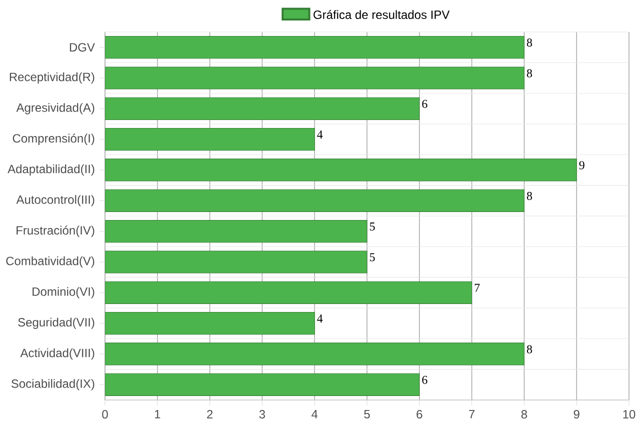  Describe the element at coordinates (52, 384) in the screenshot. I see `y-tick-label: Sociabilidad(IX)` at that location.